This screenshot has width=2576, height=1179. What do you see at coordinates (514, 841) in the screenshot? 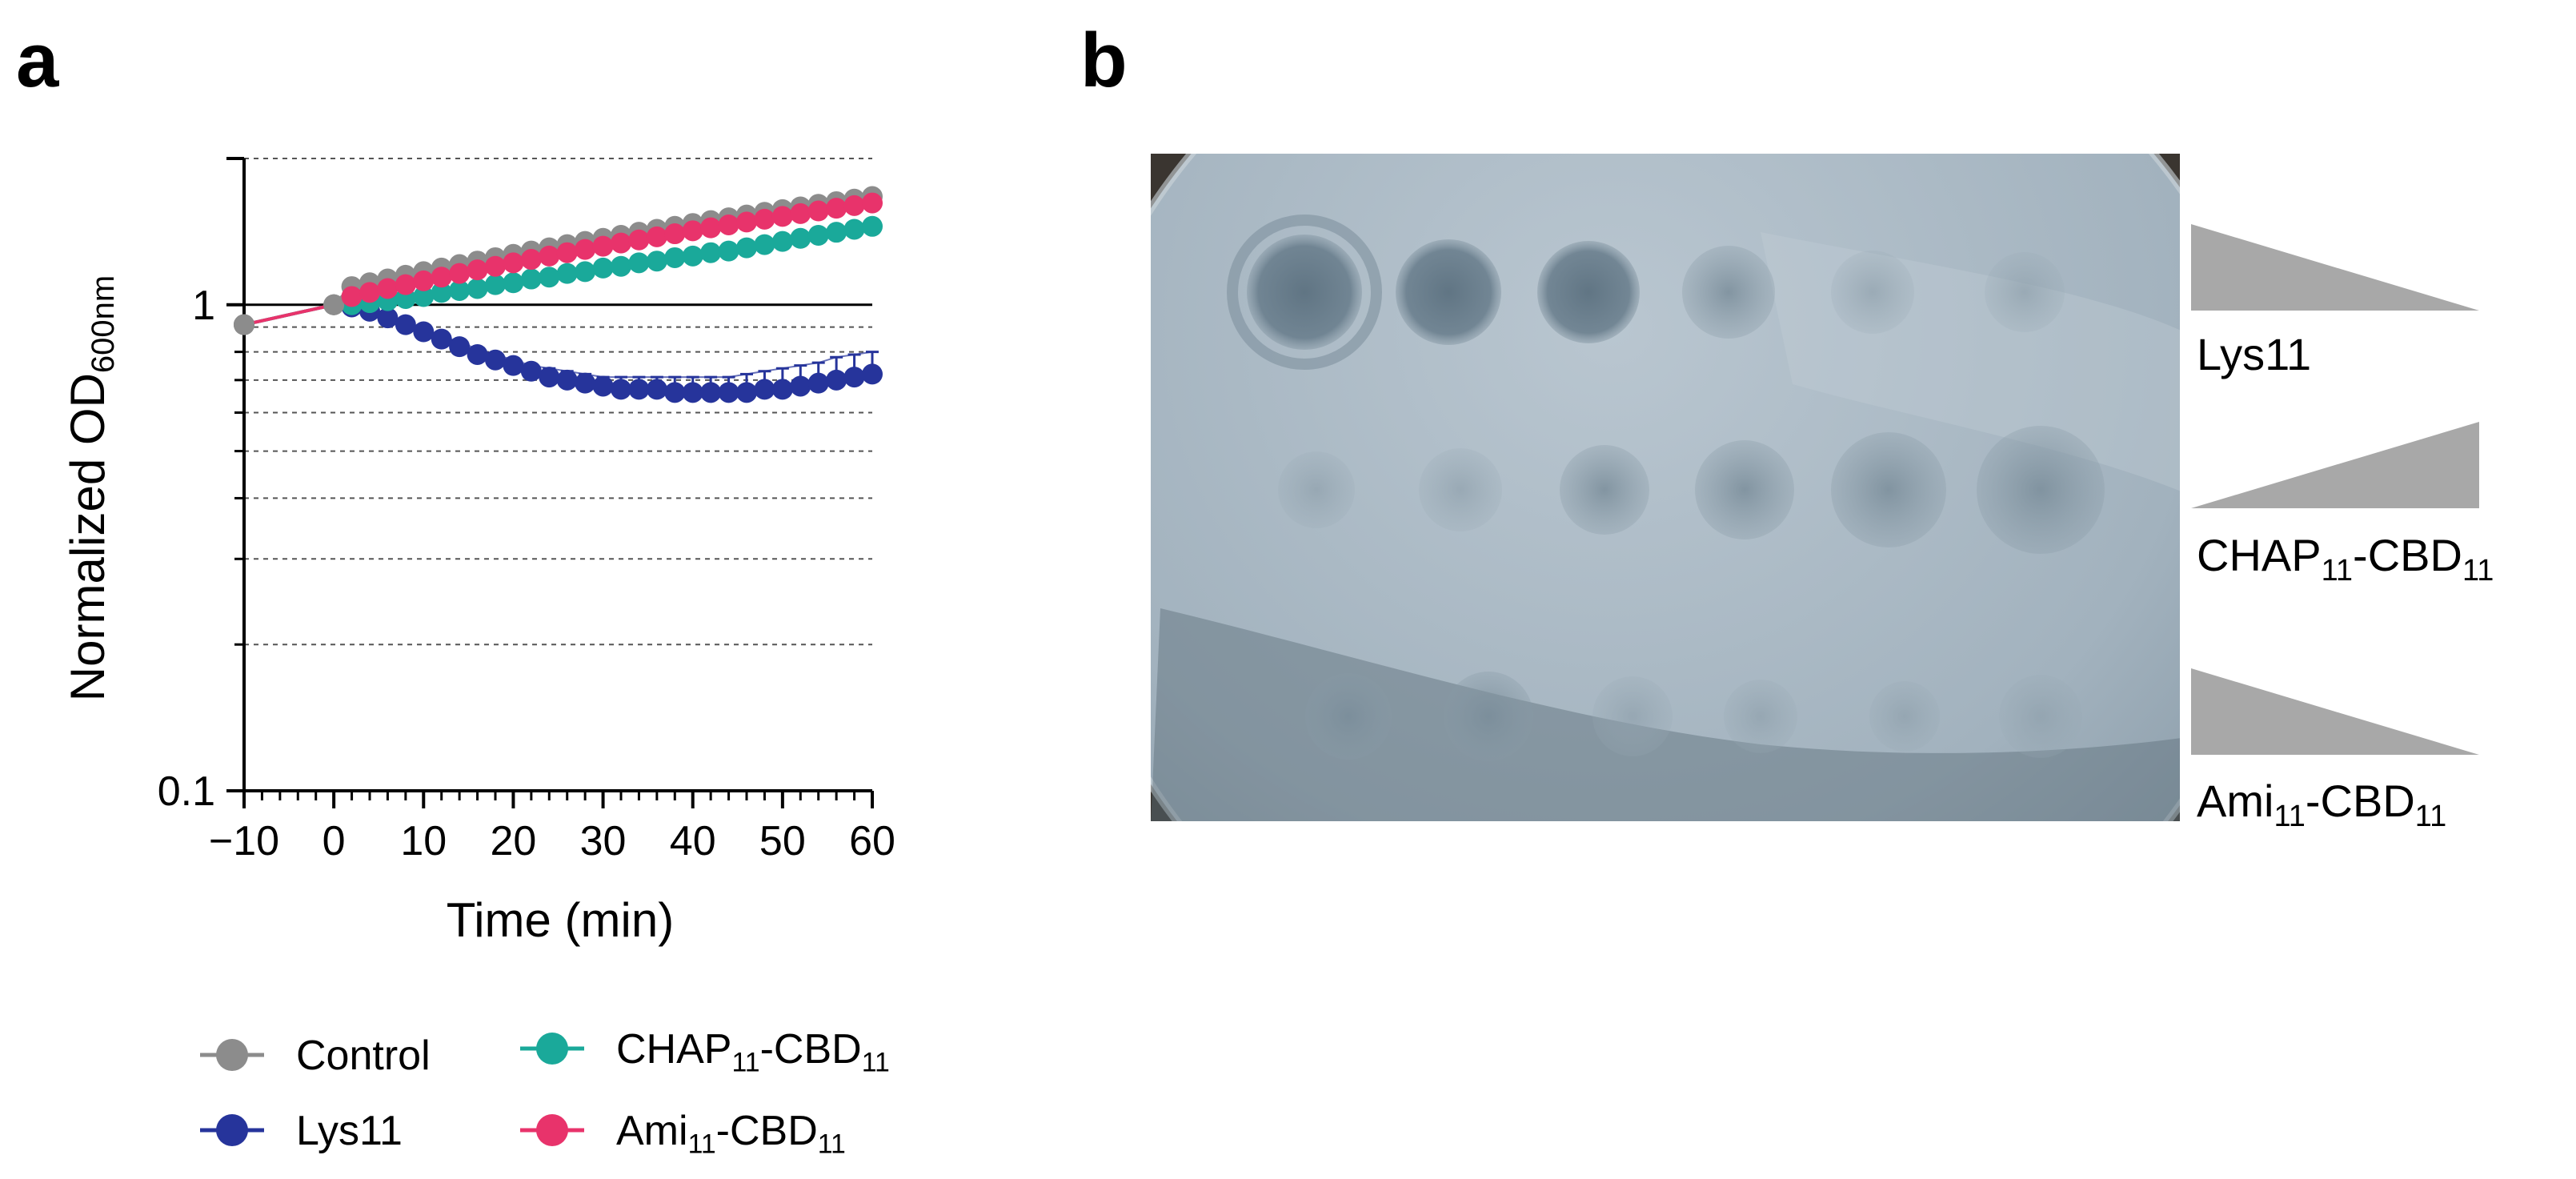
I see `x-tick-label: 20` at bounding box center [514, 841].